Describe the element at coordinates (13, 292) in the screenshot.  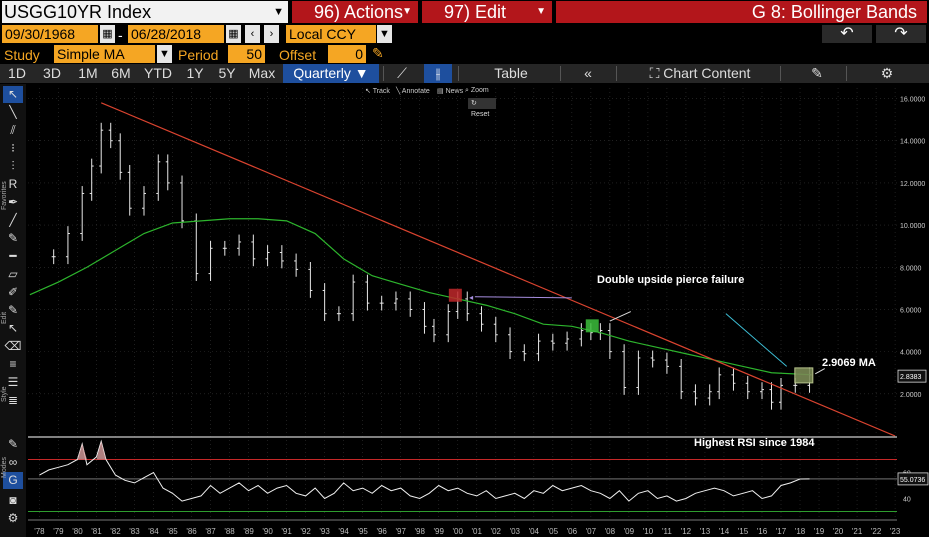
I see `draw-tool: ✐` at that location.